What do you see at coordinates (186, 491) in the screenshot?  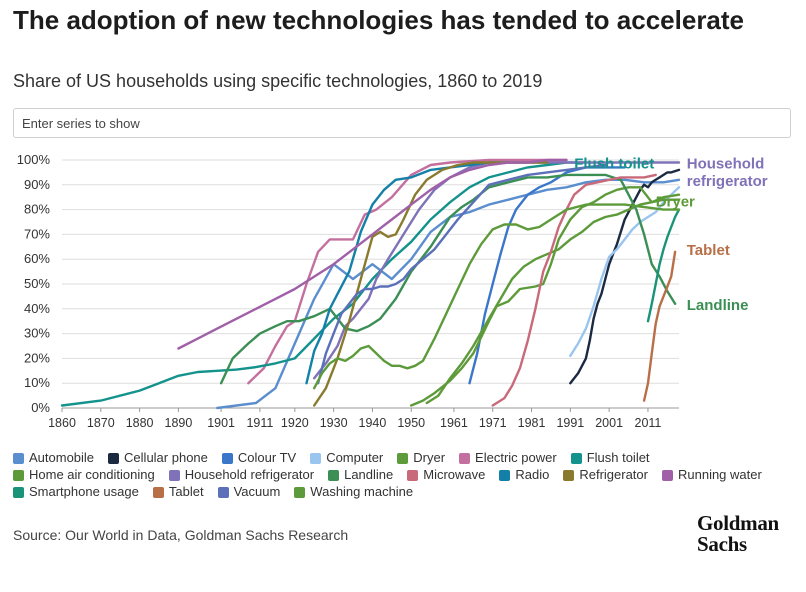 I see `legend-label: Tablet` at bounding box center [186, 491].